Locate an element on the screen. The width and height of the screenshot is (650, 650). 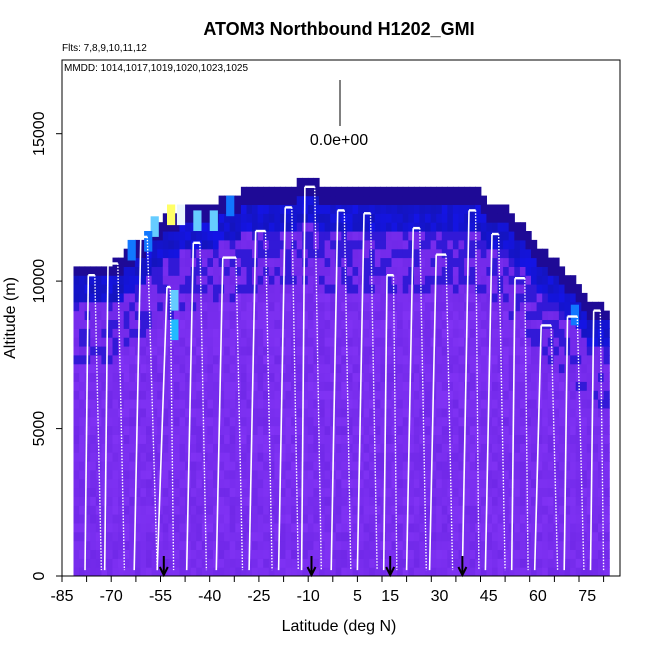
x-tick-label: 75 is located at coordinates (587, 596).